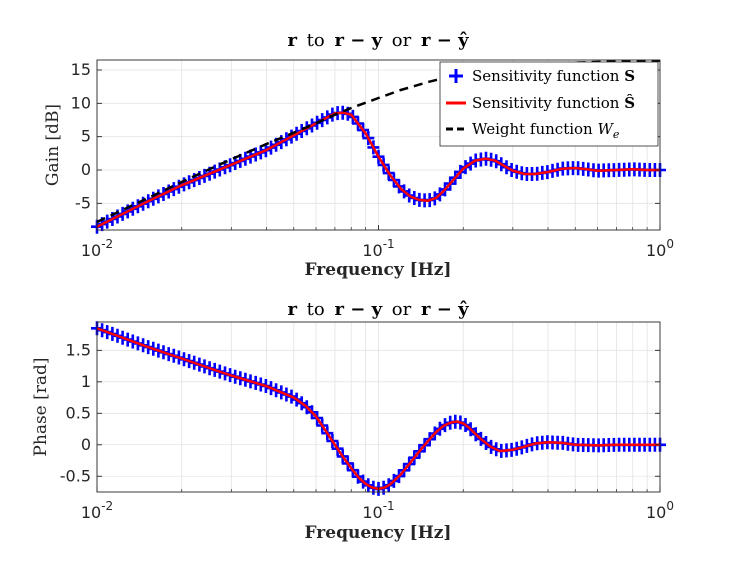 This screenshot has width=747, height=561. What do you see at coordinates (553, 103) in the screenshot?
I see `legend-label-s-hat: Sensitivity function Ŝ` at bounding box center [553, 103].